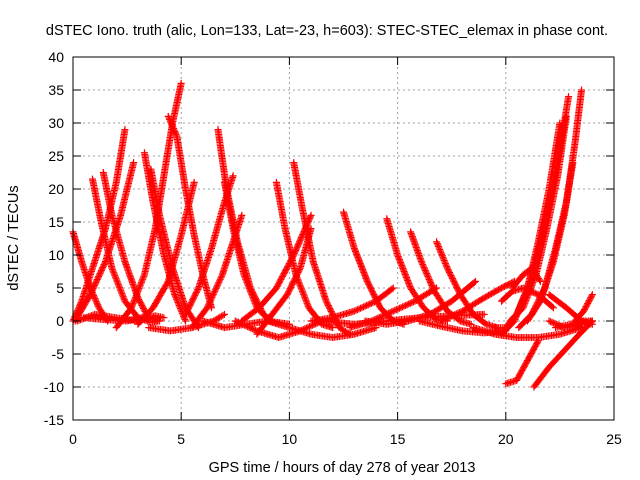  I want to click on x-tick-label: 0, so click(73, 439).